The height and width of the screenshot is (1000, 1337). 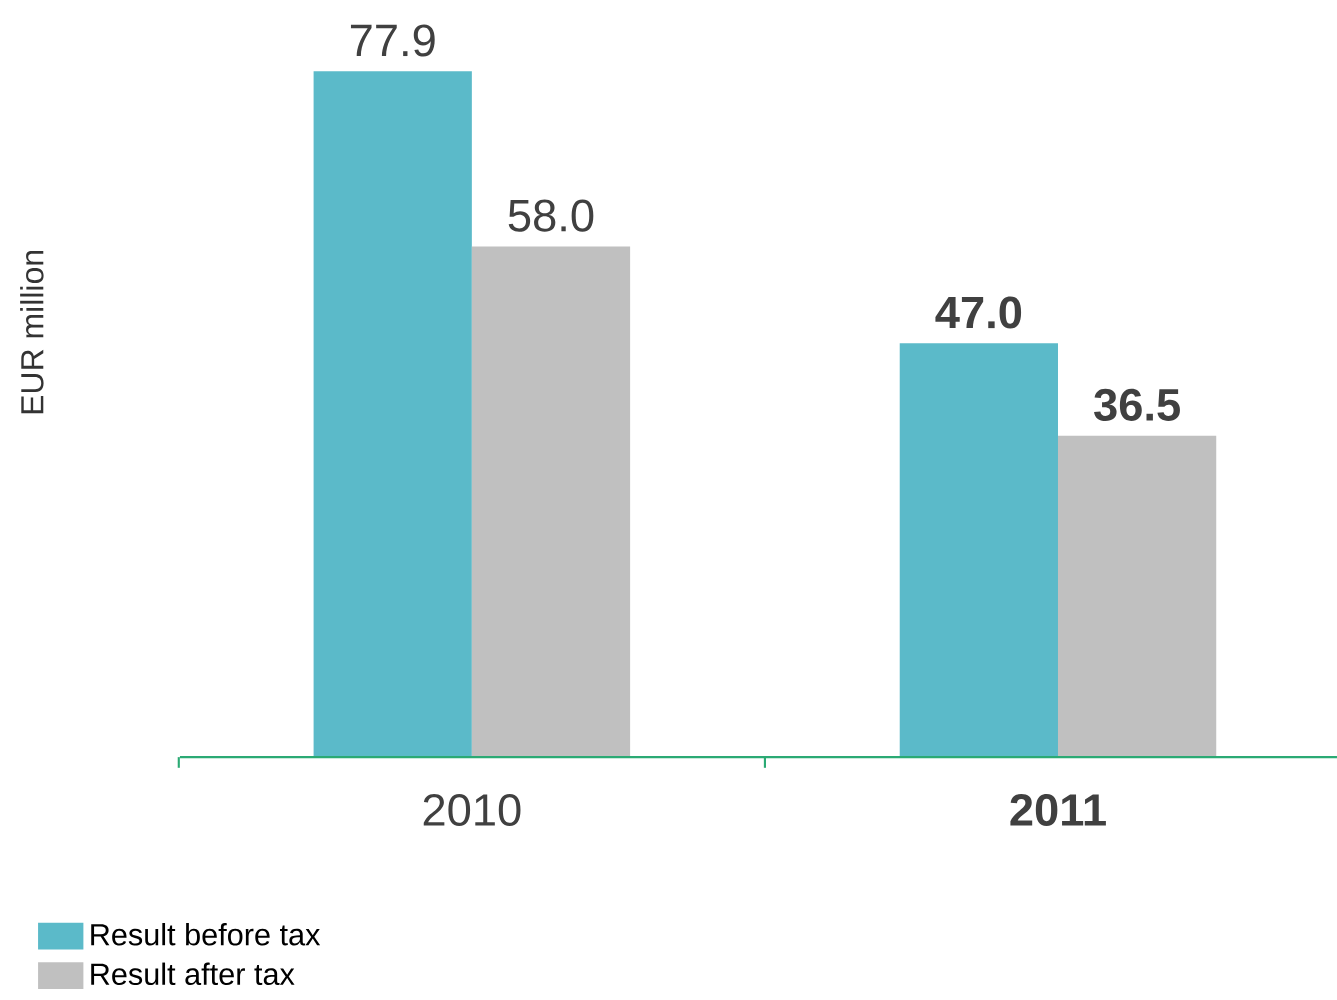 I want to click on legend-label: Result after tax, so click(x=193, y=974).